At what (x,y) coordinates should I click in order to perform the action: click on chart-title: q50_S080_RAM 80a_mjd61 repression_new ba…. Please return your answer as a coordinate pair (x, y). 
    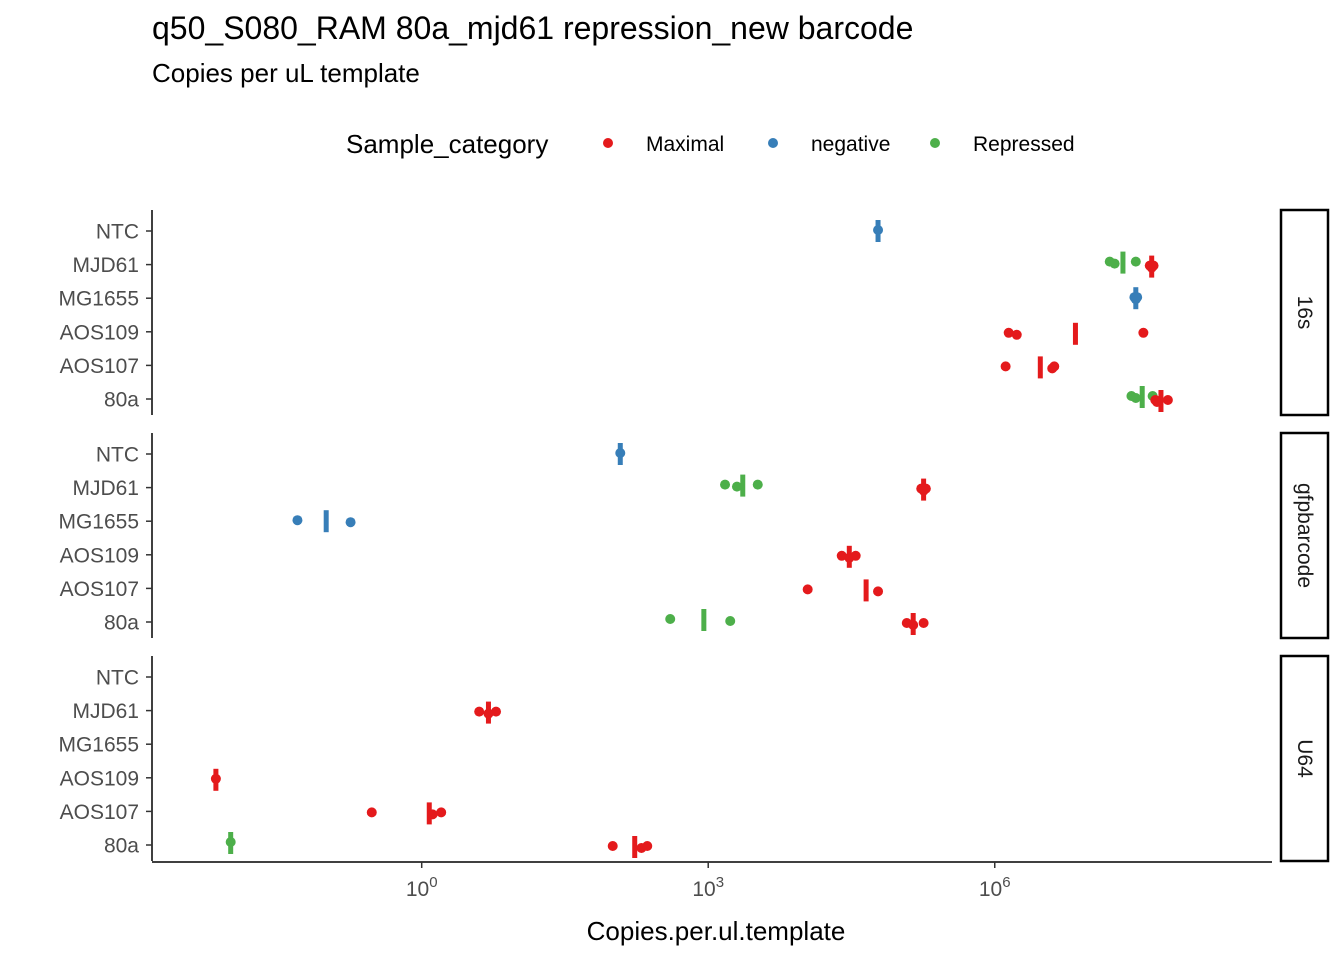
    Looking at the image, I should click on (533, 28).